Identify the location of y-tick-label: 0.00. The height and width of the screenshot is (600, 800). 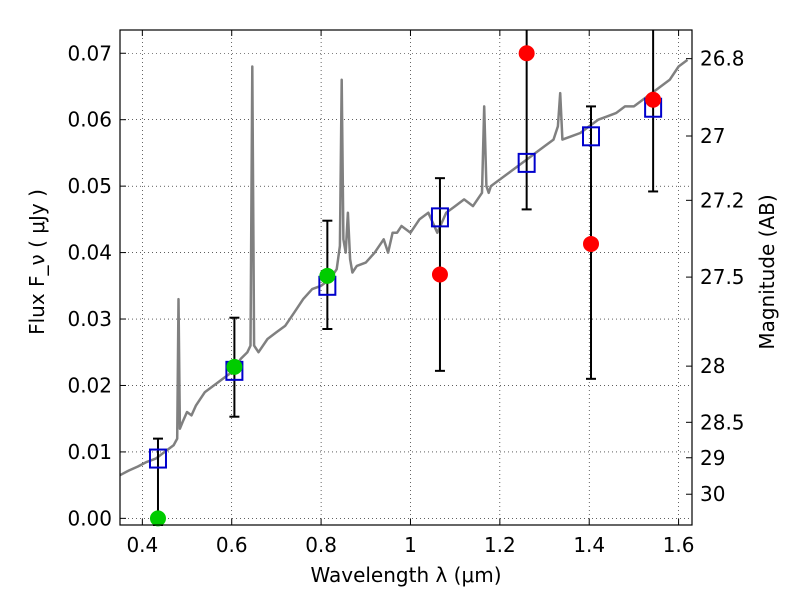
(89, 518).